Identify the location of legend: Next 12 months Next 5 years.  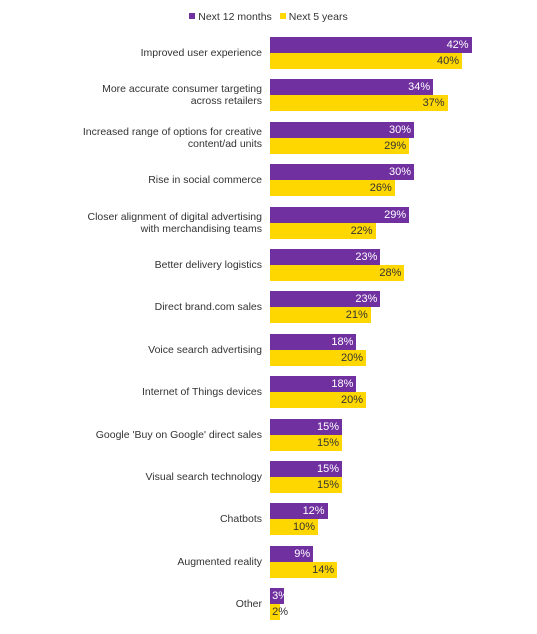
(268, 17).